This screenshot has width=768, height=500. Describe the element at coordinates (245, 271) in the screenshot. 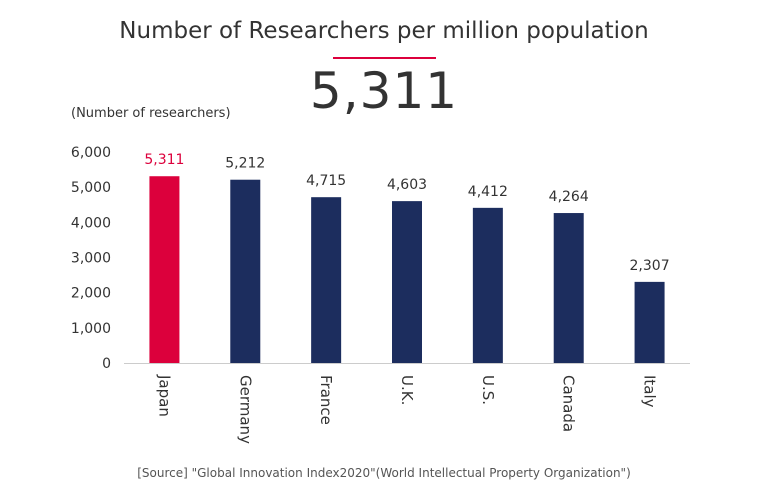

I see `bar-germany` at that location.